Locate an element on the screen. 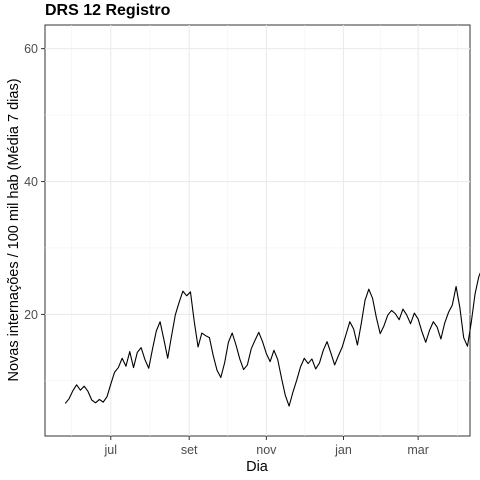  x-tick-label: set is located at coordinates (189, 450).